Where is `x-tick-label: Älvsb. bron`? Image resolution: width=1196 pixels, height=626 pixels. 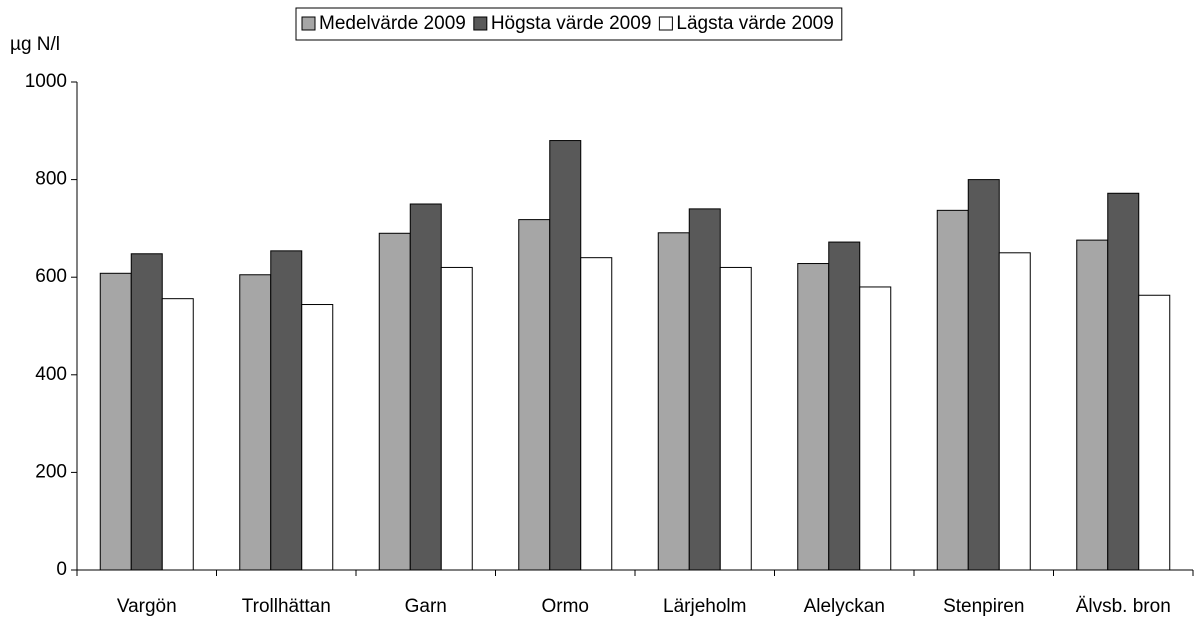
x-tick-label: Älvsb. bron is located at coordinates (1123, 606).